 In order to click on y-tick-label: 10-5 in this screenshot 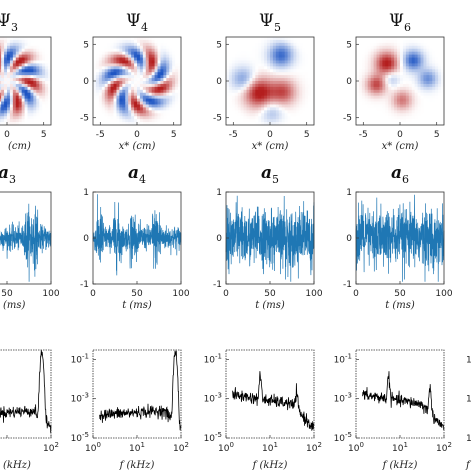, I will do `click(80, 437)`.